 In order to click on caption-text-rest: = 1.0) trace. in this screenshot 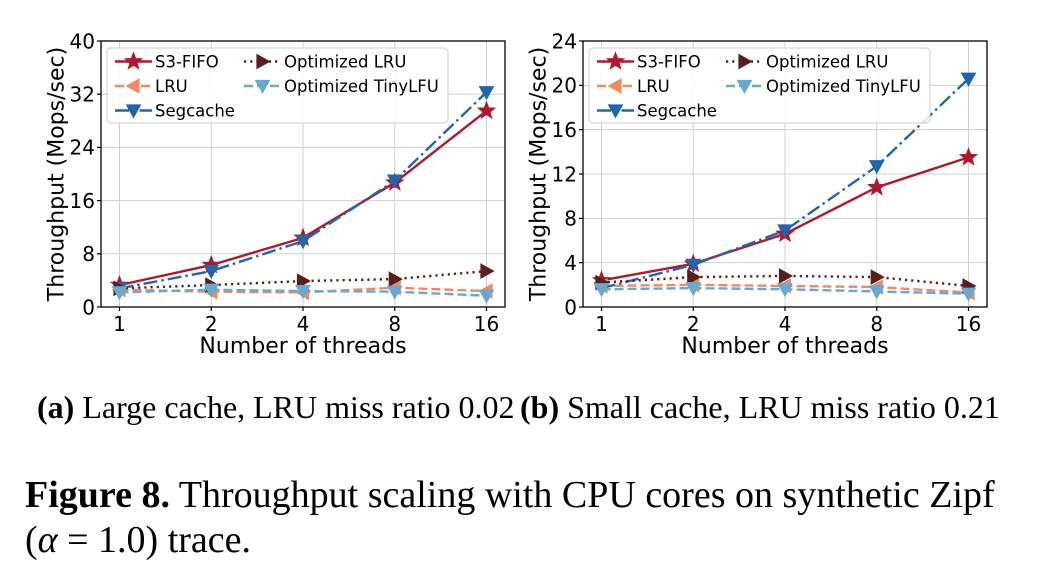, I will do `click(159, 540)`.